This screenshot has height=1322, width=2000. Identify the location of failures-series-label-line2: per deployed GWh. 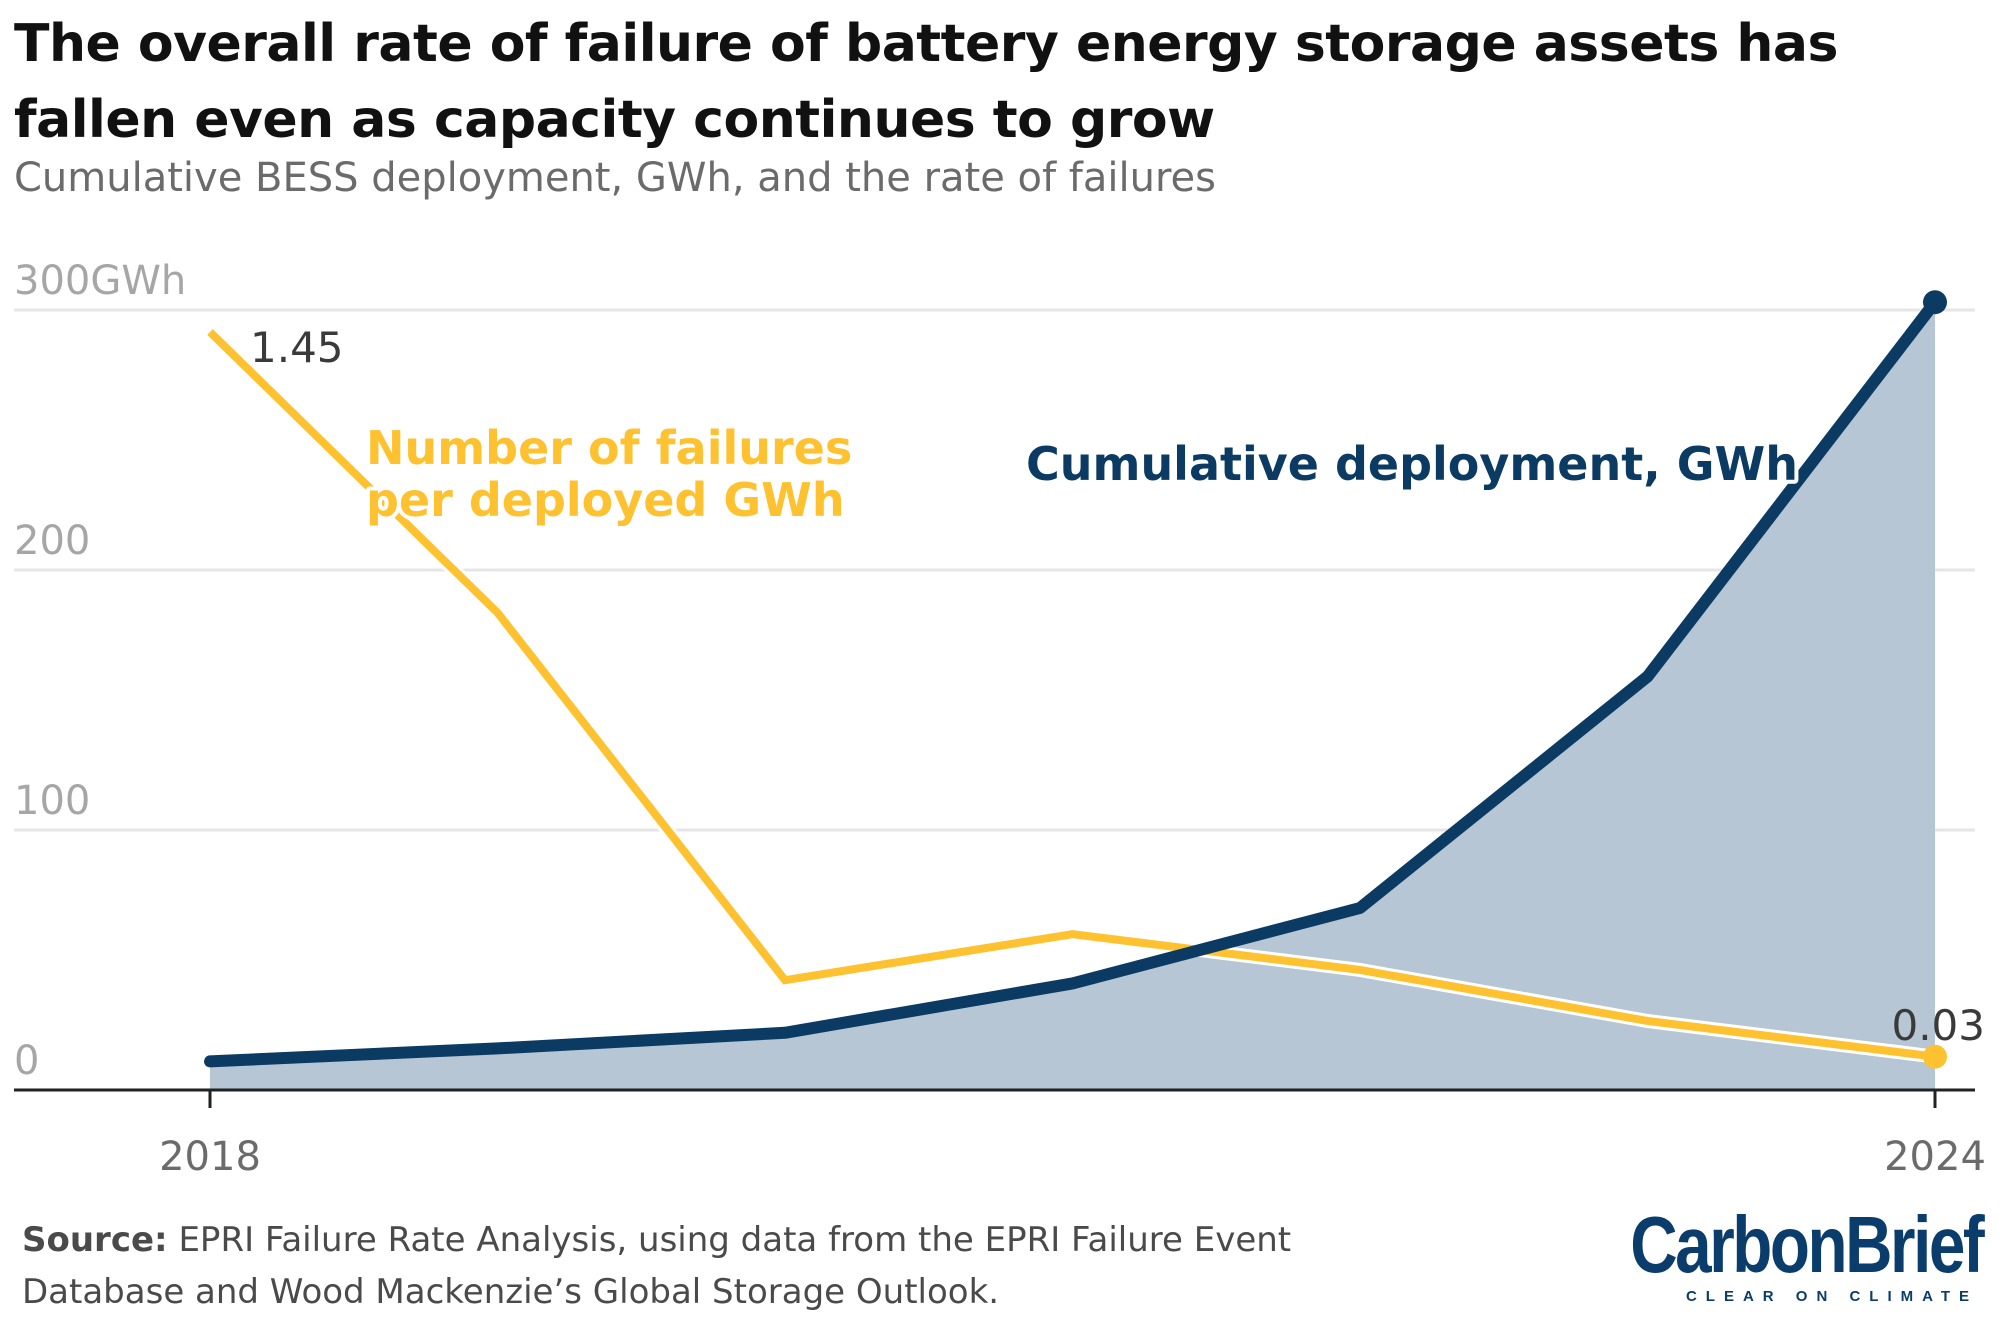
(605, 500).